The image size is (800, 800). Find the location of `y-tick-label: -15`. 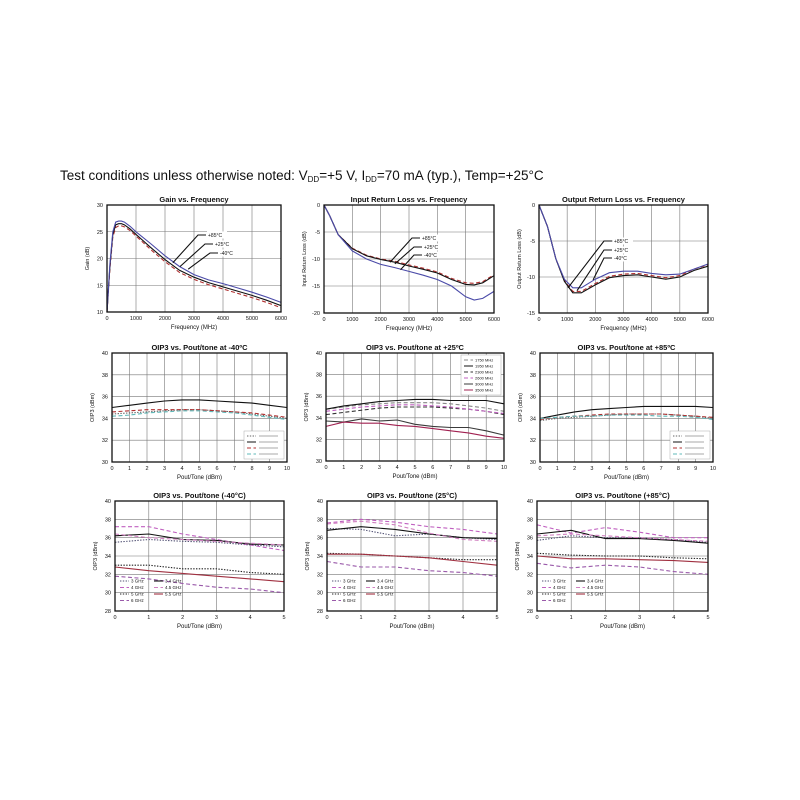

y-tick-label: -15 is located at coordinates (531, 314).